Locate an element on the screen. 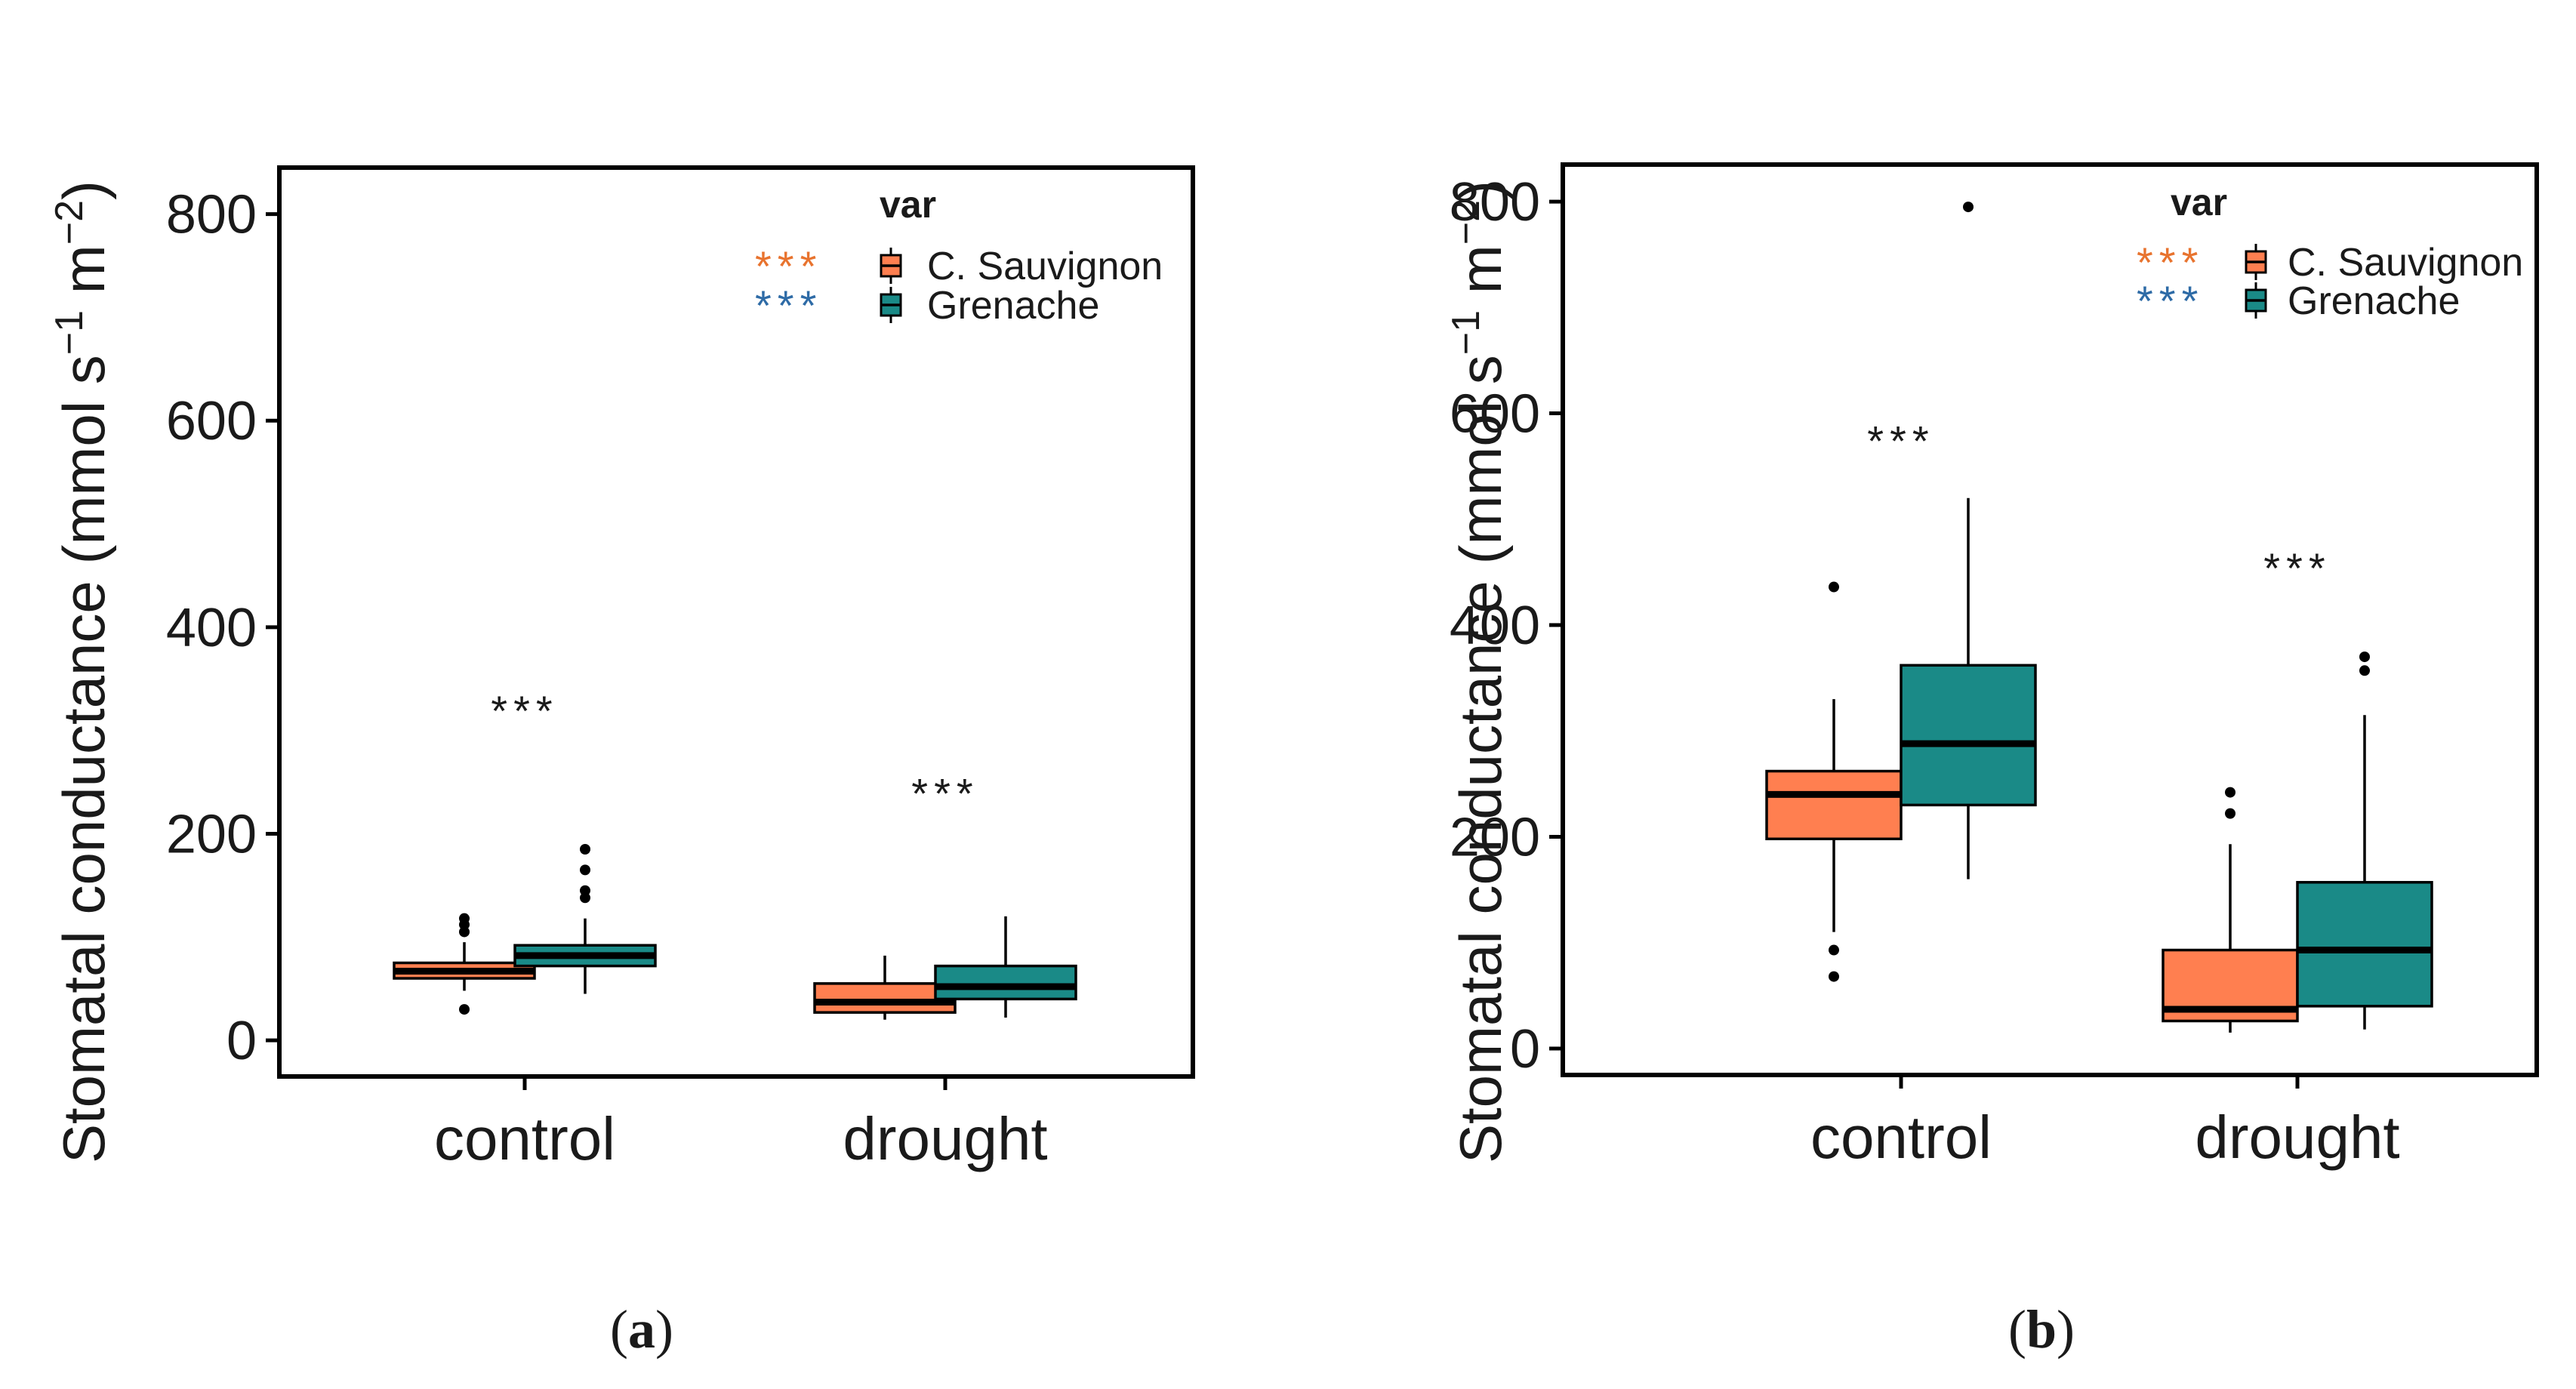  box-plot-series is located at coordinates (735, 932).